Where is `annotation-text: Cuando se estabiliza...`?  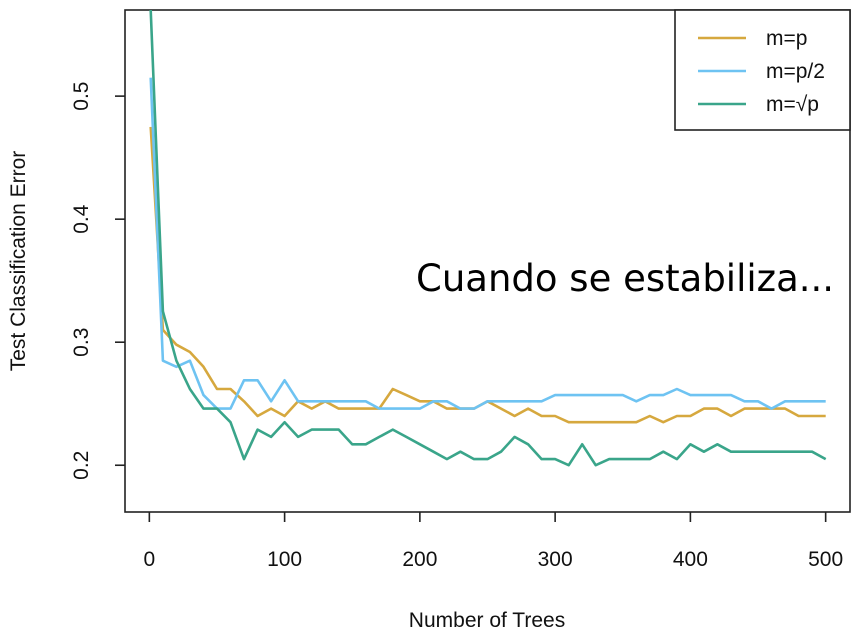
annotation-text: Cuando se estabiliza... is located at coordinates (625, 278).